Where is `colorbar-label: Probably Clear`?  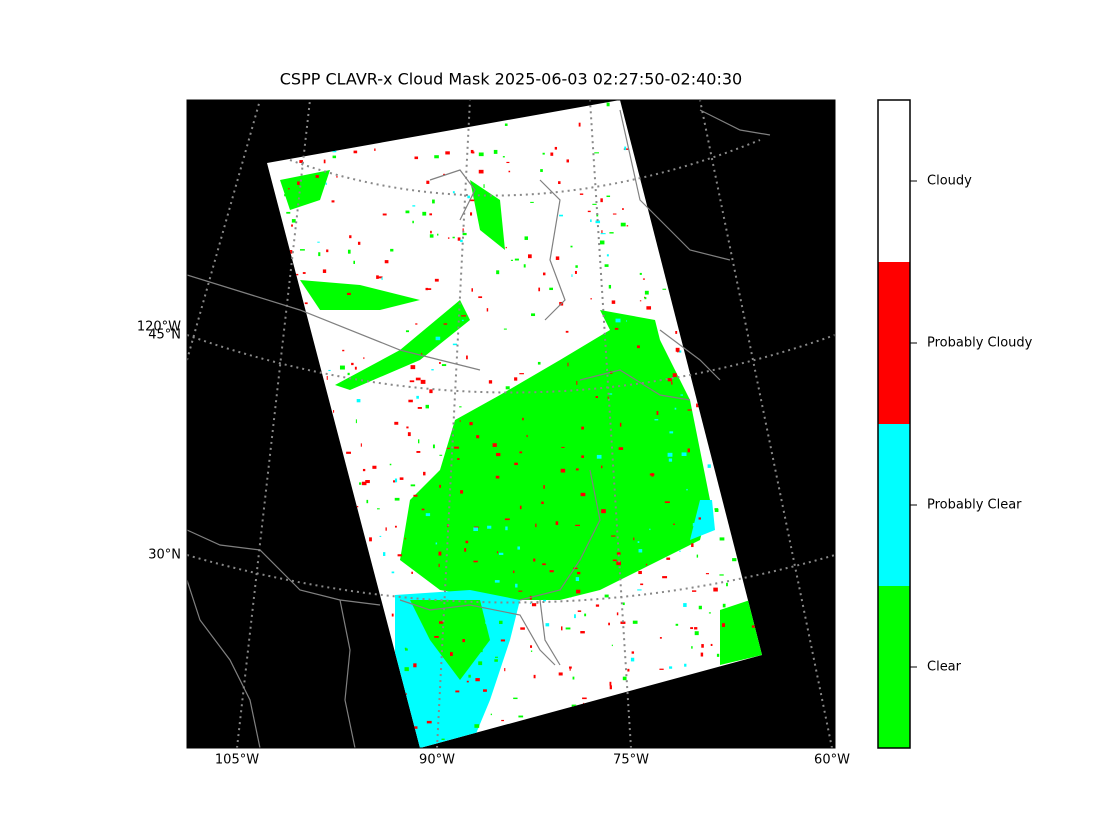 colorbar-label: Probably Clear is located at coordinates (974, 505).